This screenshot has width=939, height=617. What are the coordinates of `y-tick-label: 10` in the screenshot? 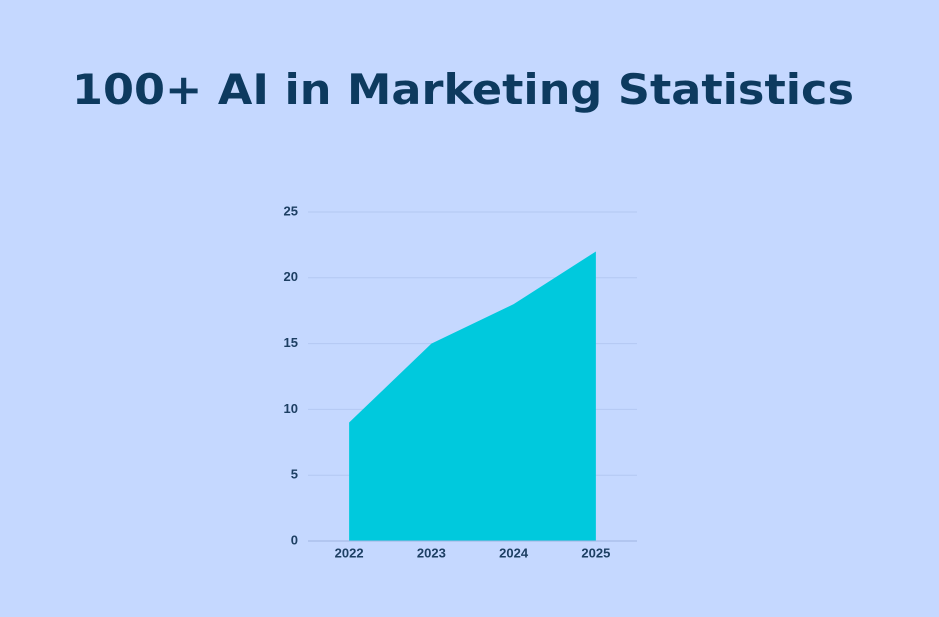 It's located at (291, 408).